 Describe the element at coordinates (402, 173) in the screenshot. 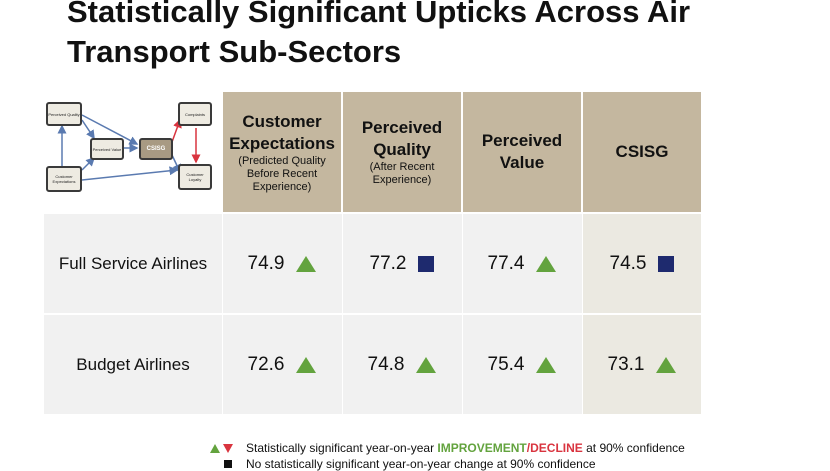

I see `header-sublabel: (After Recent Experience)` at that location.